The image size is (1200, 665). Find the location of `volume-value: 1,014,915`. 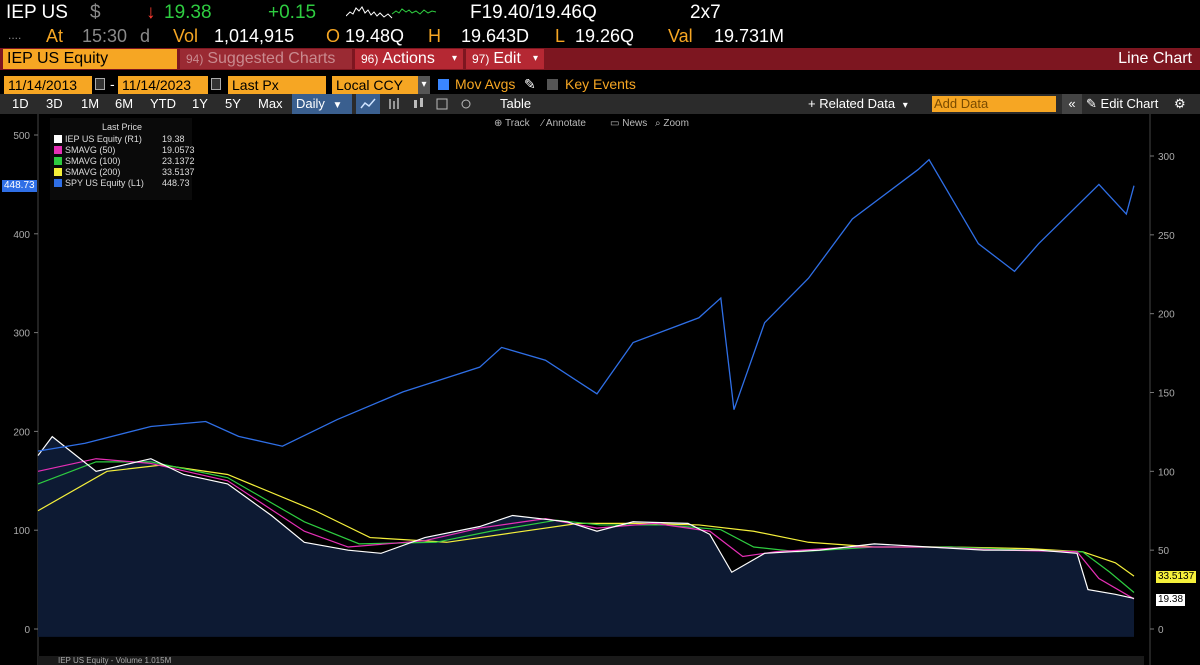

volume-value: 1,014,915 is located at coordinates (254, 36).